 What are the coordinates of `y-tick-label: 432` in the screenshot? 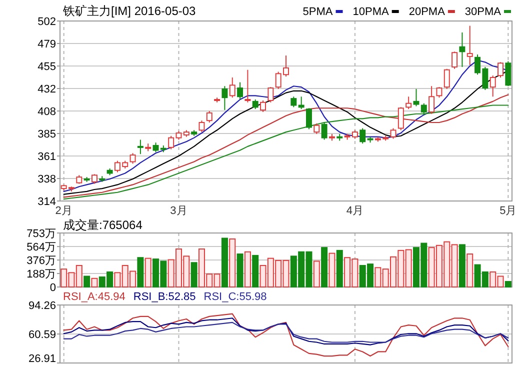 It's located at (47, 90).